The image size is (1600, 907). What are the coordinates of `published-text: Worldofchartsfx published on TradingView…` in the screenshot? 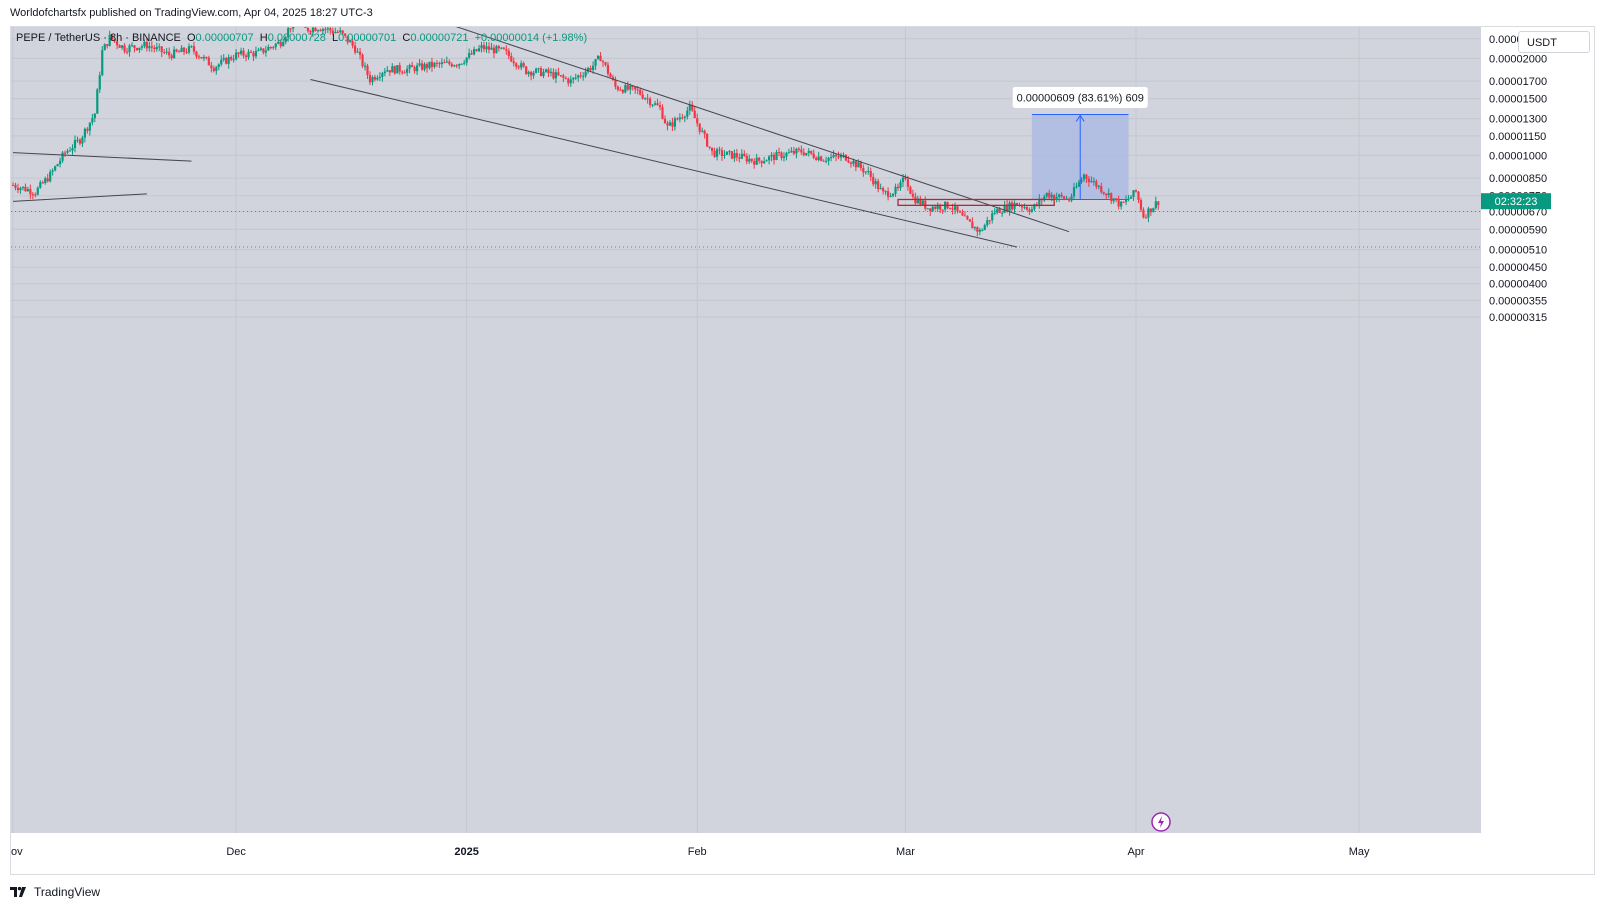 It's located at (191, 13).